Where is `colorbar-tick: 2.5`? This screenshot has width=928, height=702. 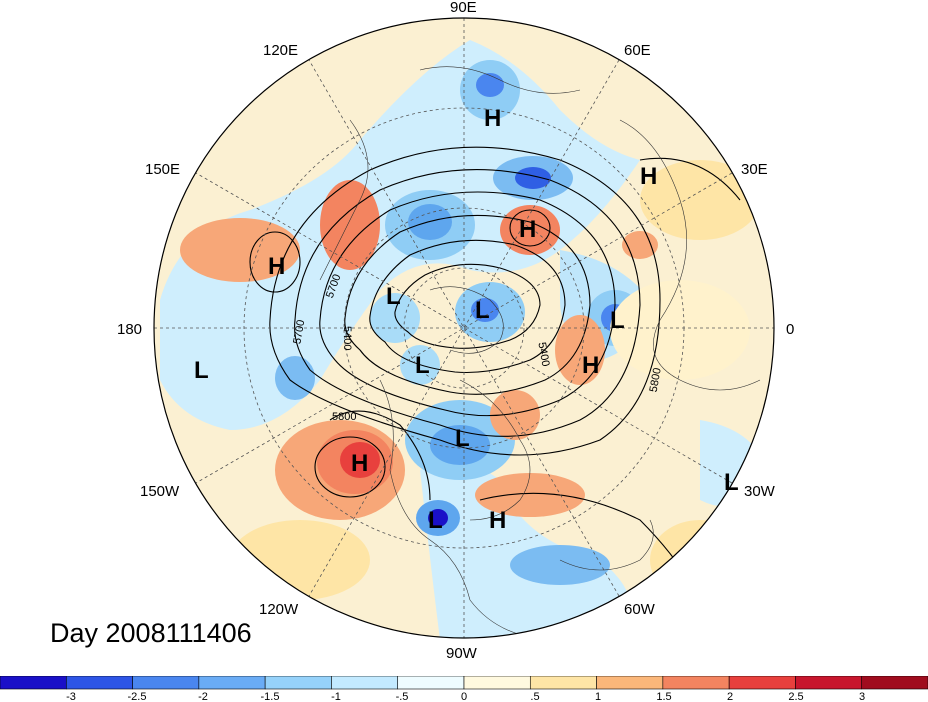
colorbar-tick: 2.5 is located at coordinates (795, 696).